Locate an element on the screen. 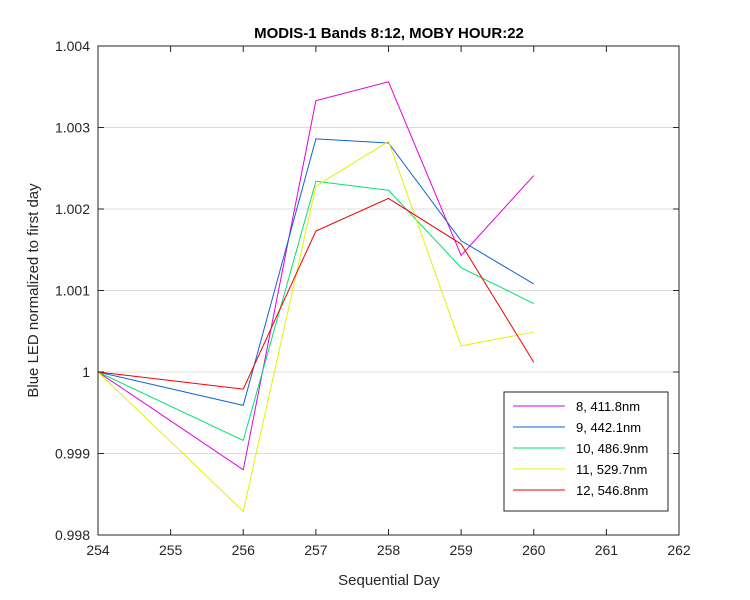 The height and width of the screenshot is (600, 750). x-tick-label: 257 is located at coordinates (316, 550).